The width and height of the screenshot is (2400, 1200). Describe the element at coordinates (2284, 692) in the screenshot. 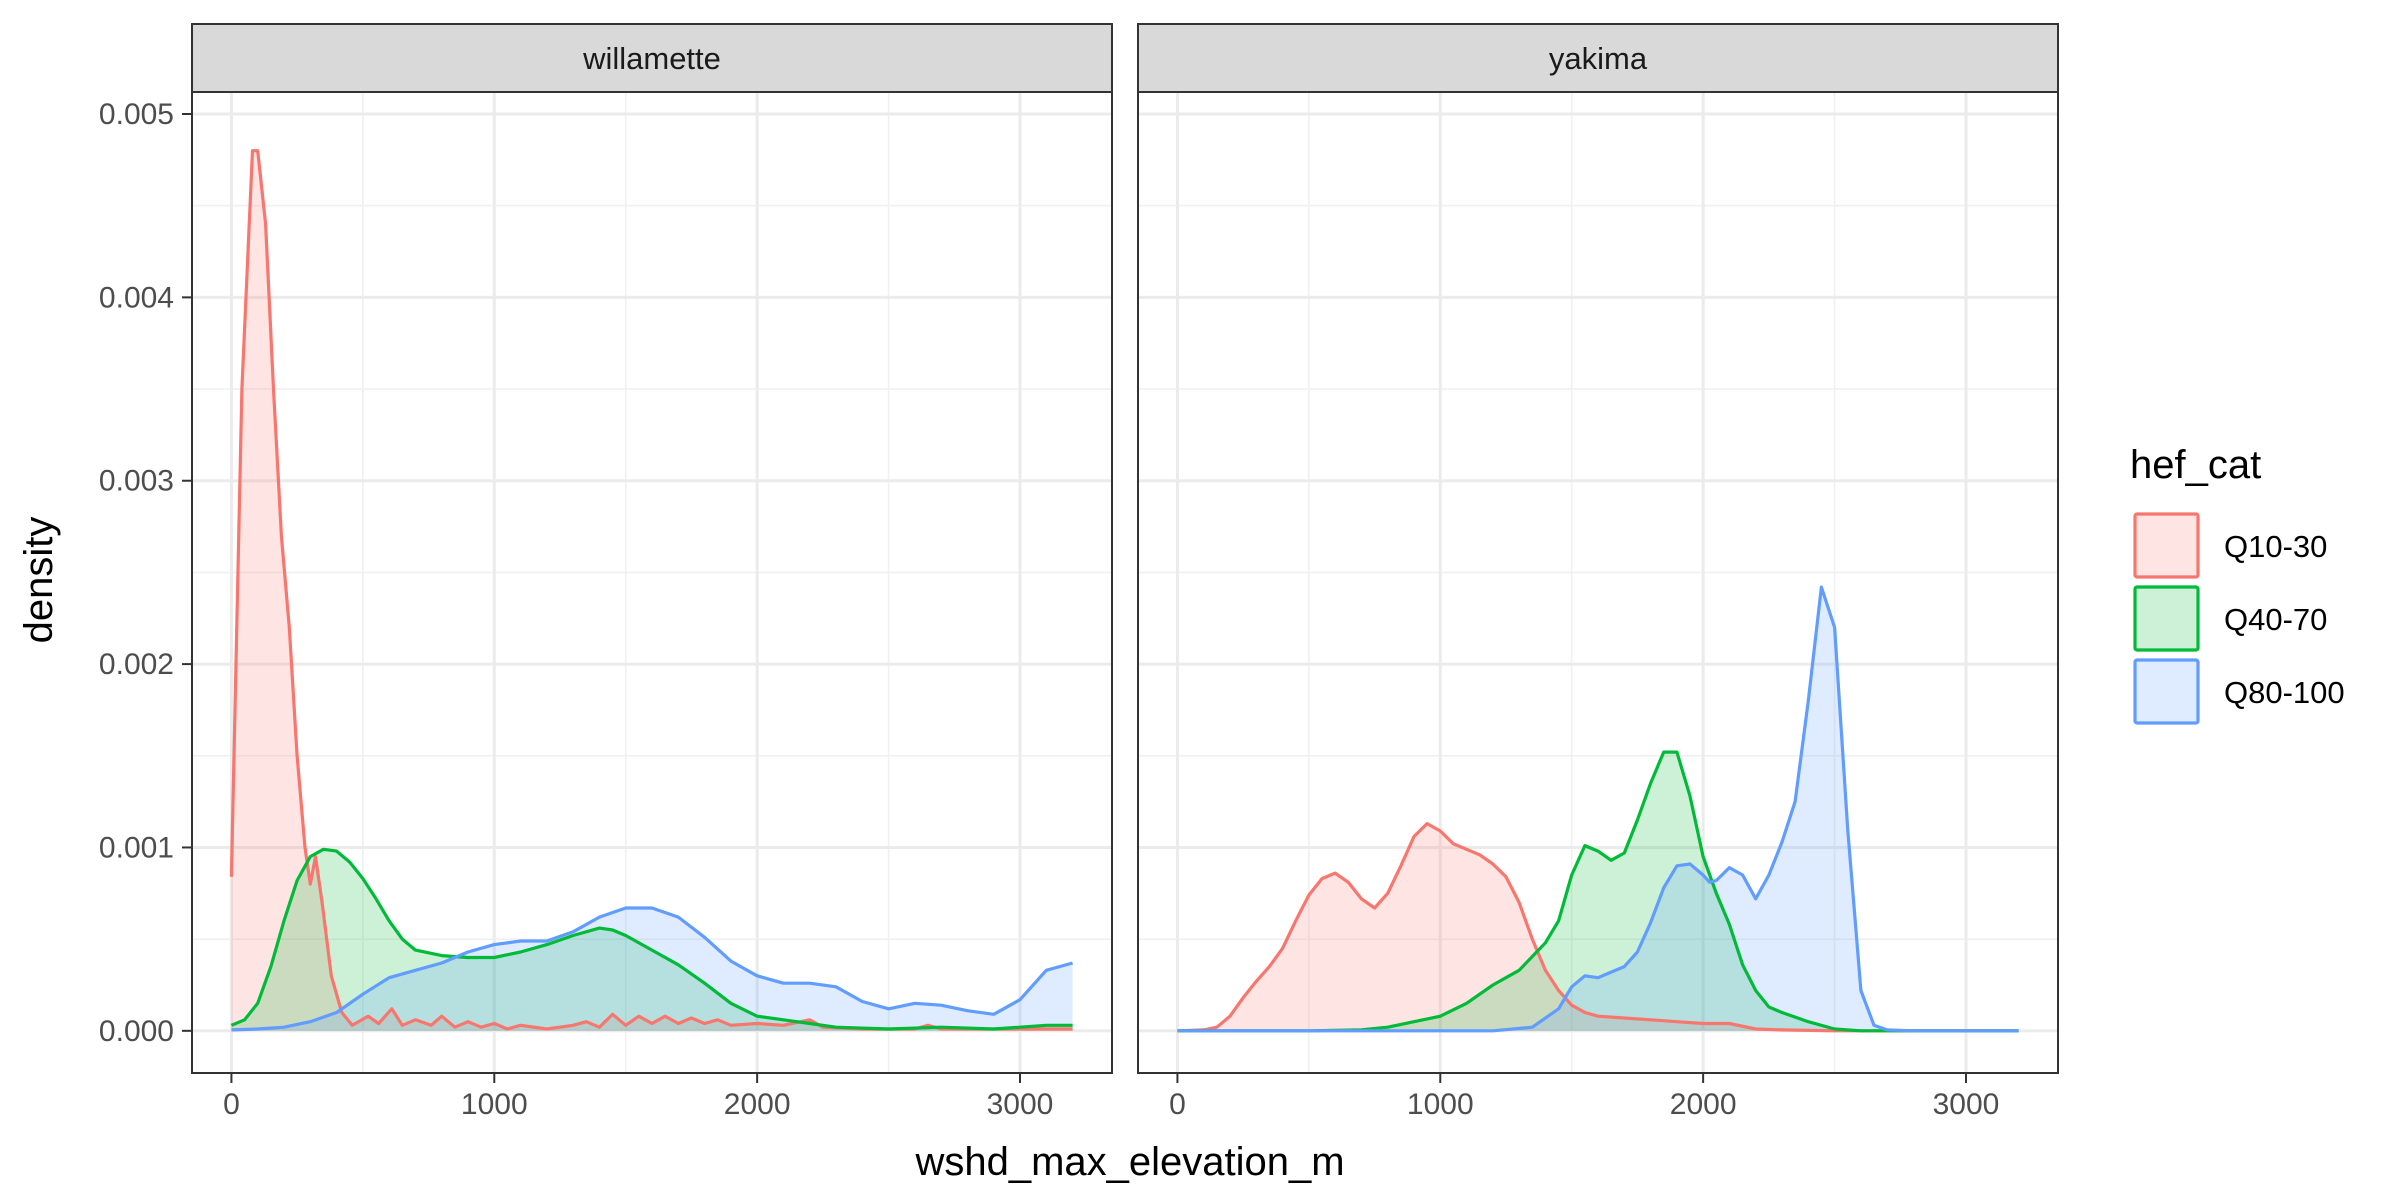

I see `legend-label: Q80-100` at that location.